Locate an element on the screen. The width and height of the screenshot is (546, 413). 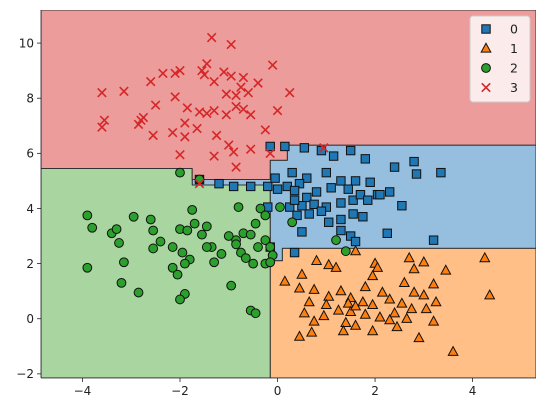
x-tick-label: −2 is located at coordinates (180, 391).